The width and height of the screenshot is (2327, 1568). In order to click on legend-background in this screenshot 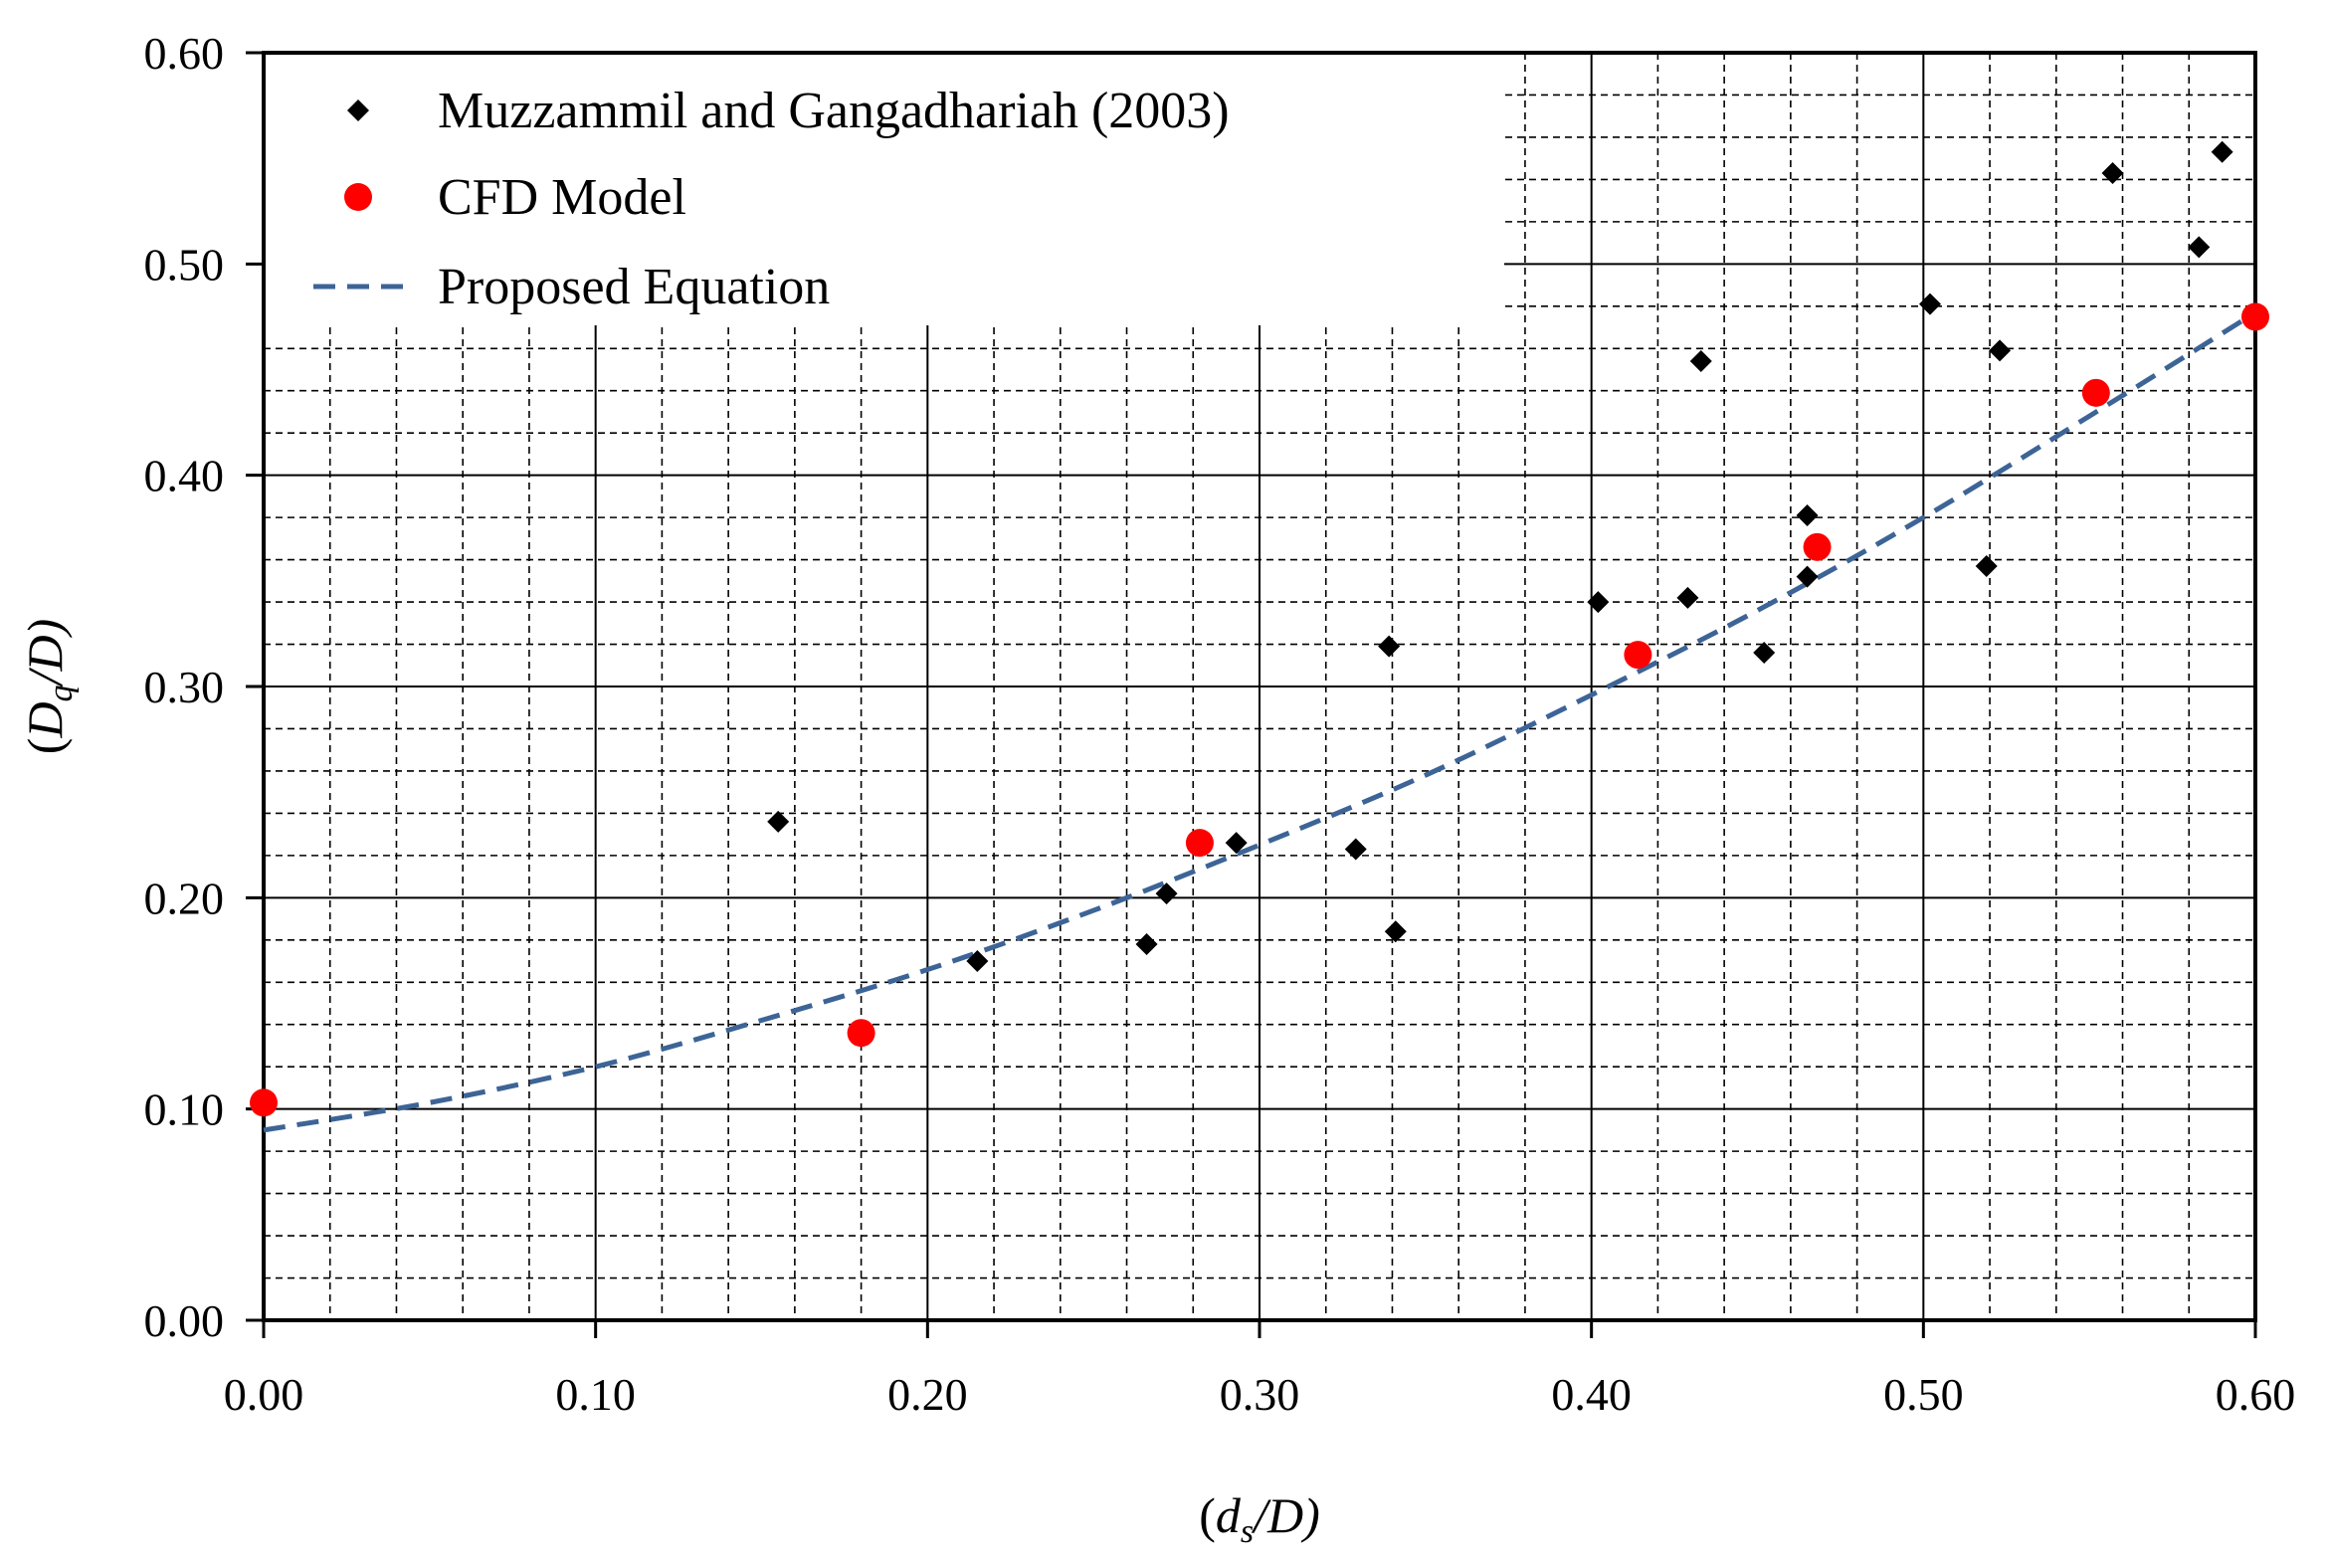, I will do `click(885, 190)`.